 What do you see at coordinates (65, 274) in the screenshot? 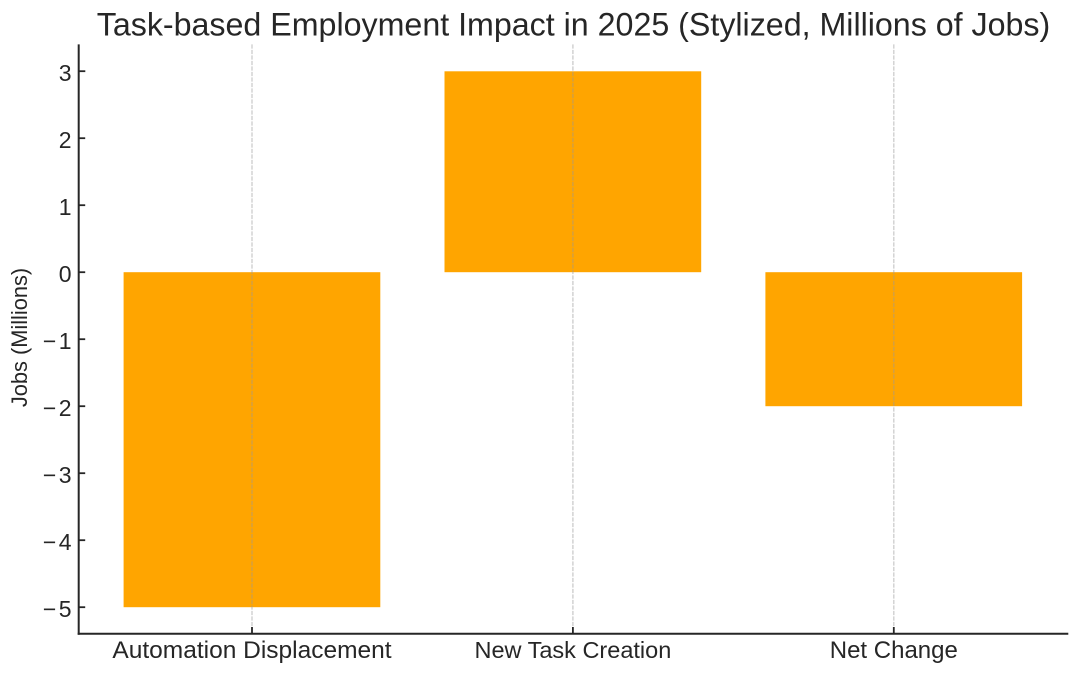
I see `svg-text: 0` at bounding box center [65, 274].